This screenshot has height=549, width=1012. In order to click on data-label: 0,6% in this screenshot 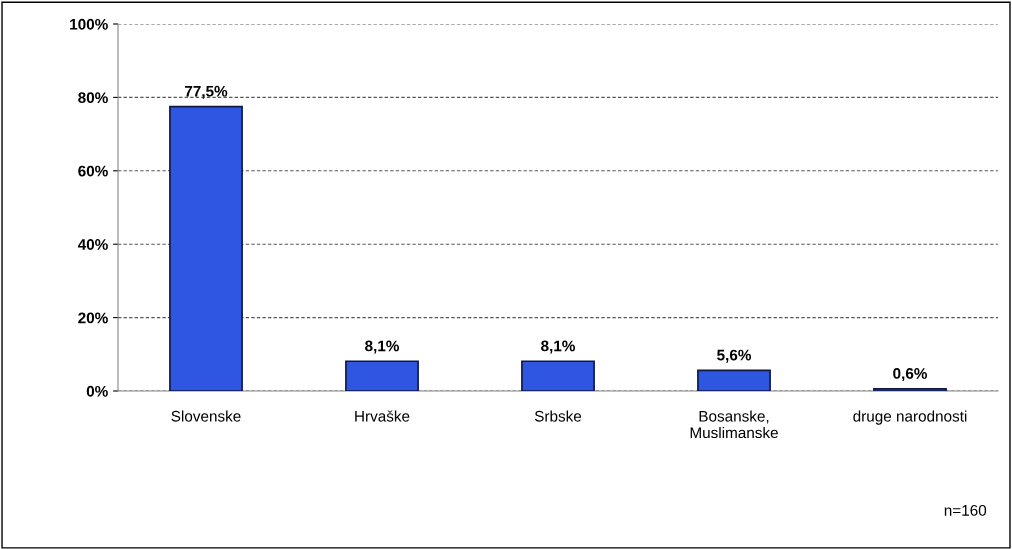, I will do `click(910, 375)`.